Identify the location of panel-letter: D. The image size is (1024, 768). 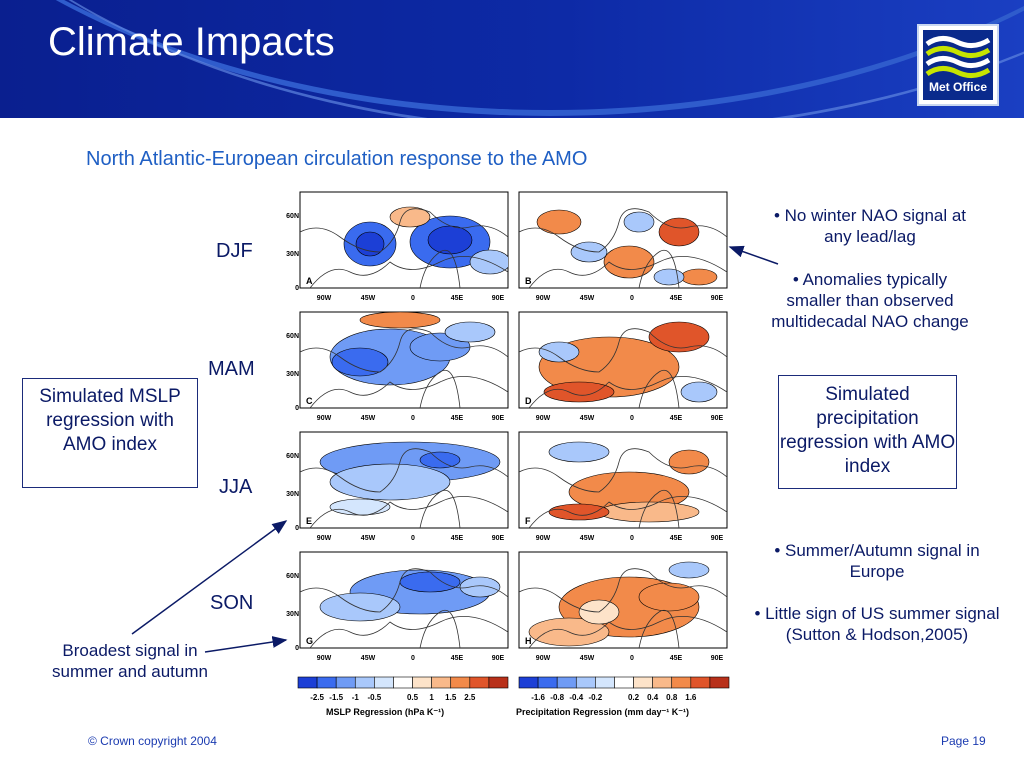
(528, 401).